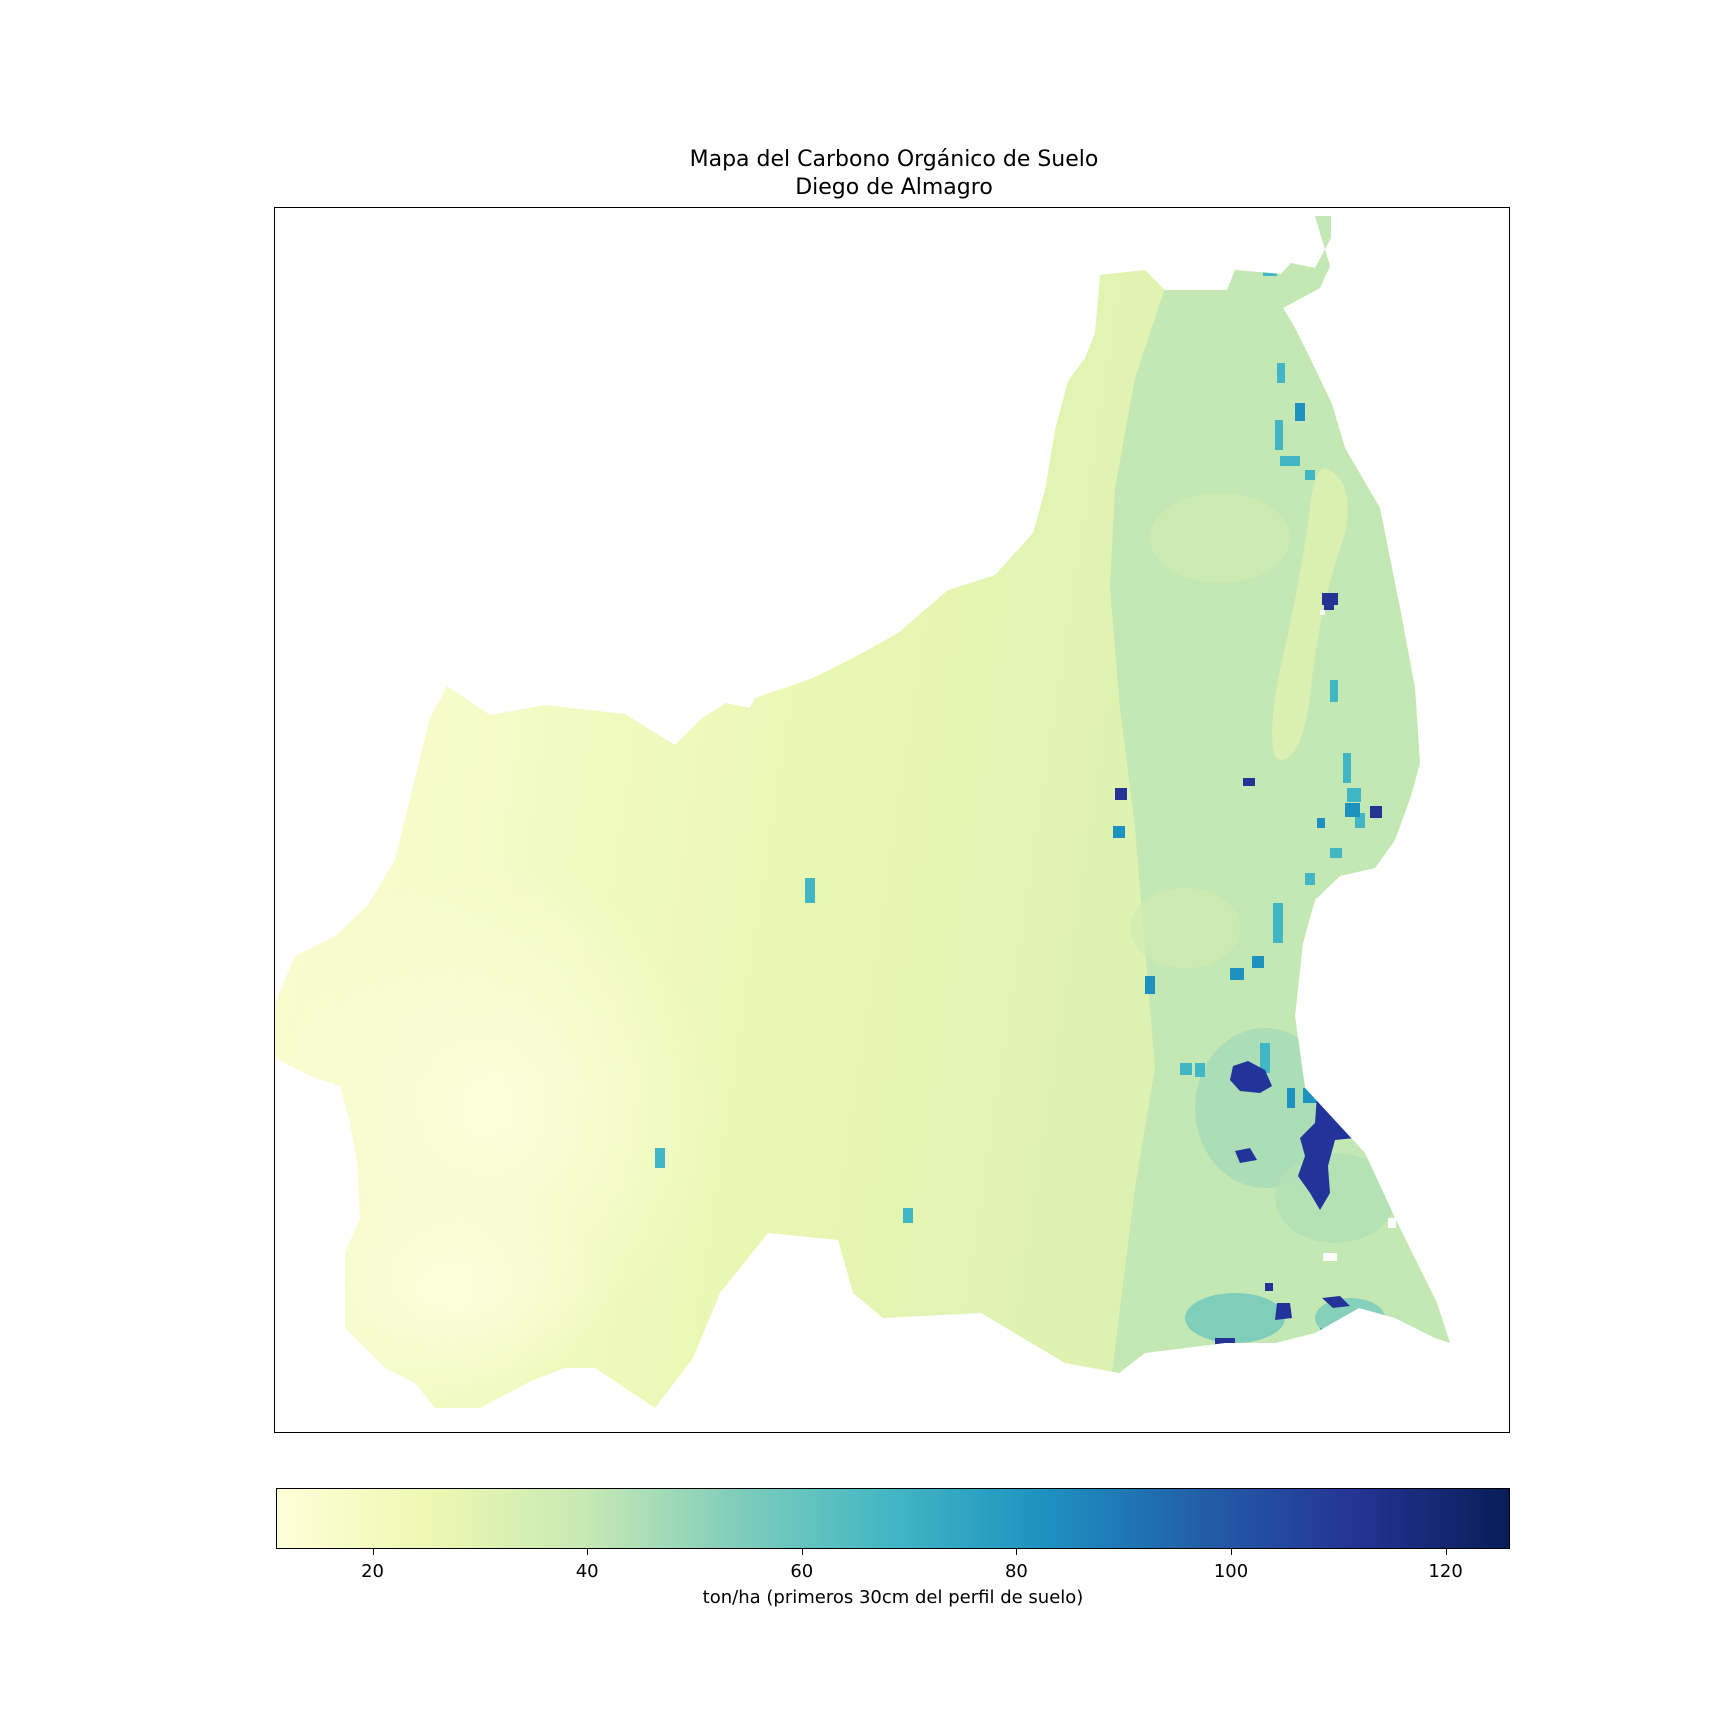 The image size is (1728, 1728). Describe the element at coordinates (1016, 1571) in the screenshot. I see `colorbar-tick-label: 80` at that location.